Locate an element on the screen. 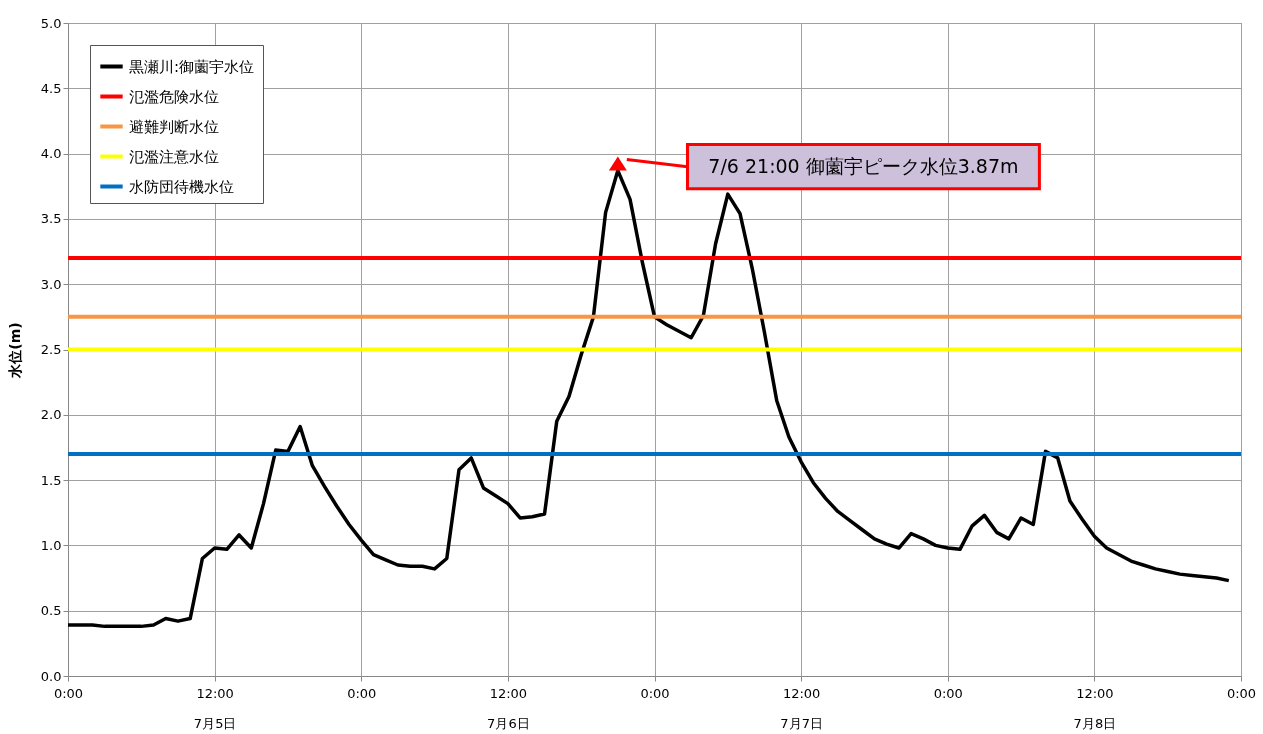 This screenshot has height=734, width=1263. y-tick-label: 5.0 is located at coordinates (51, 23).